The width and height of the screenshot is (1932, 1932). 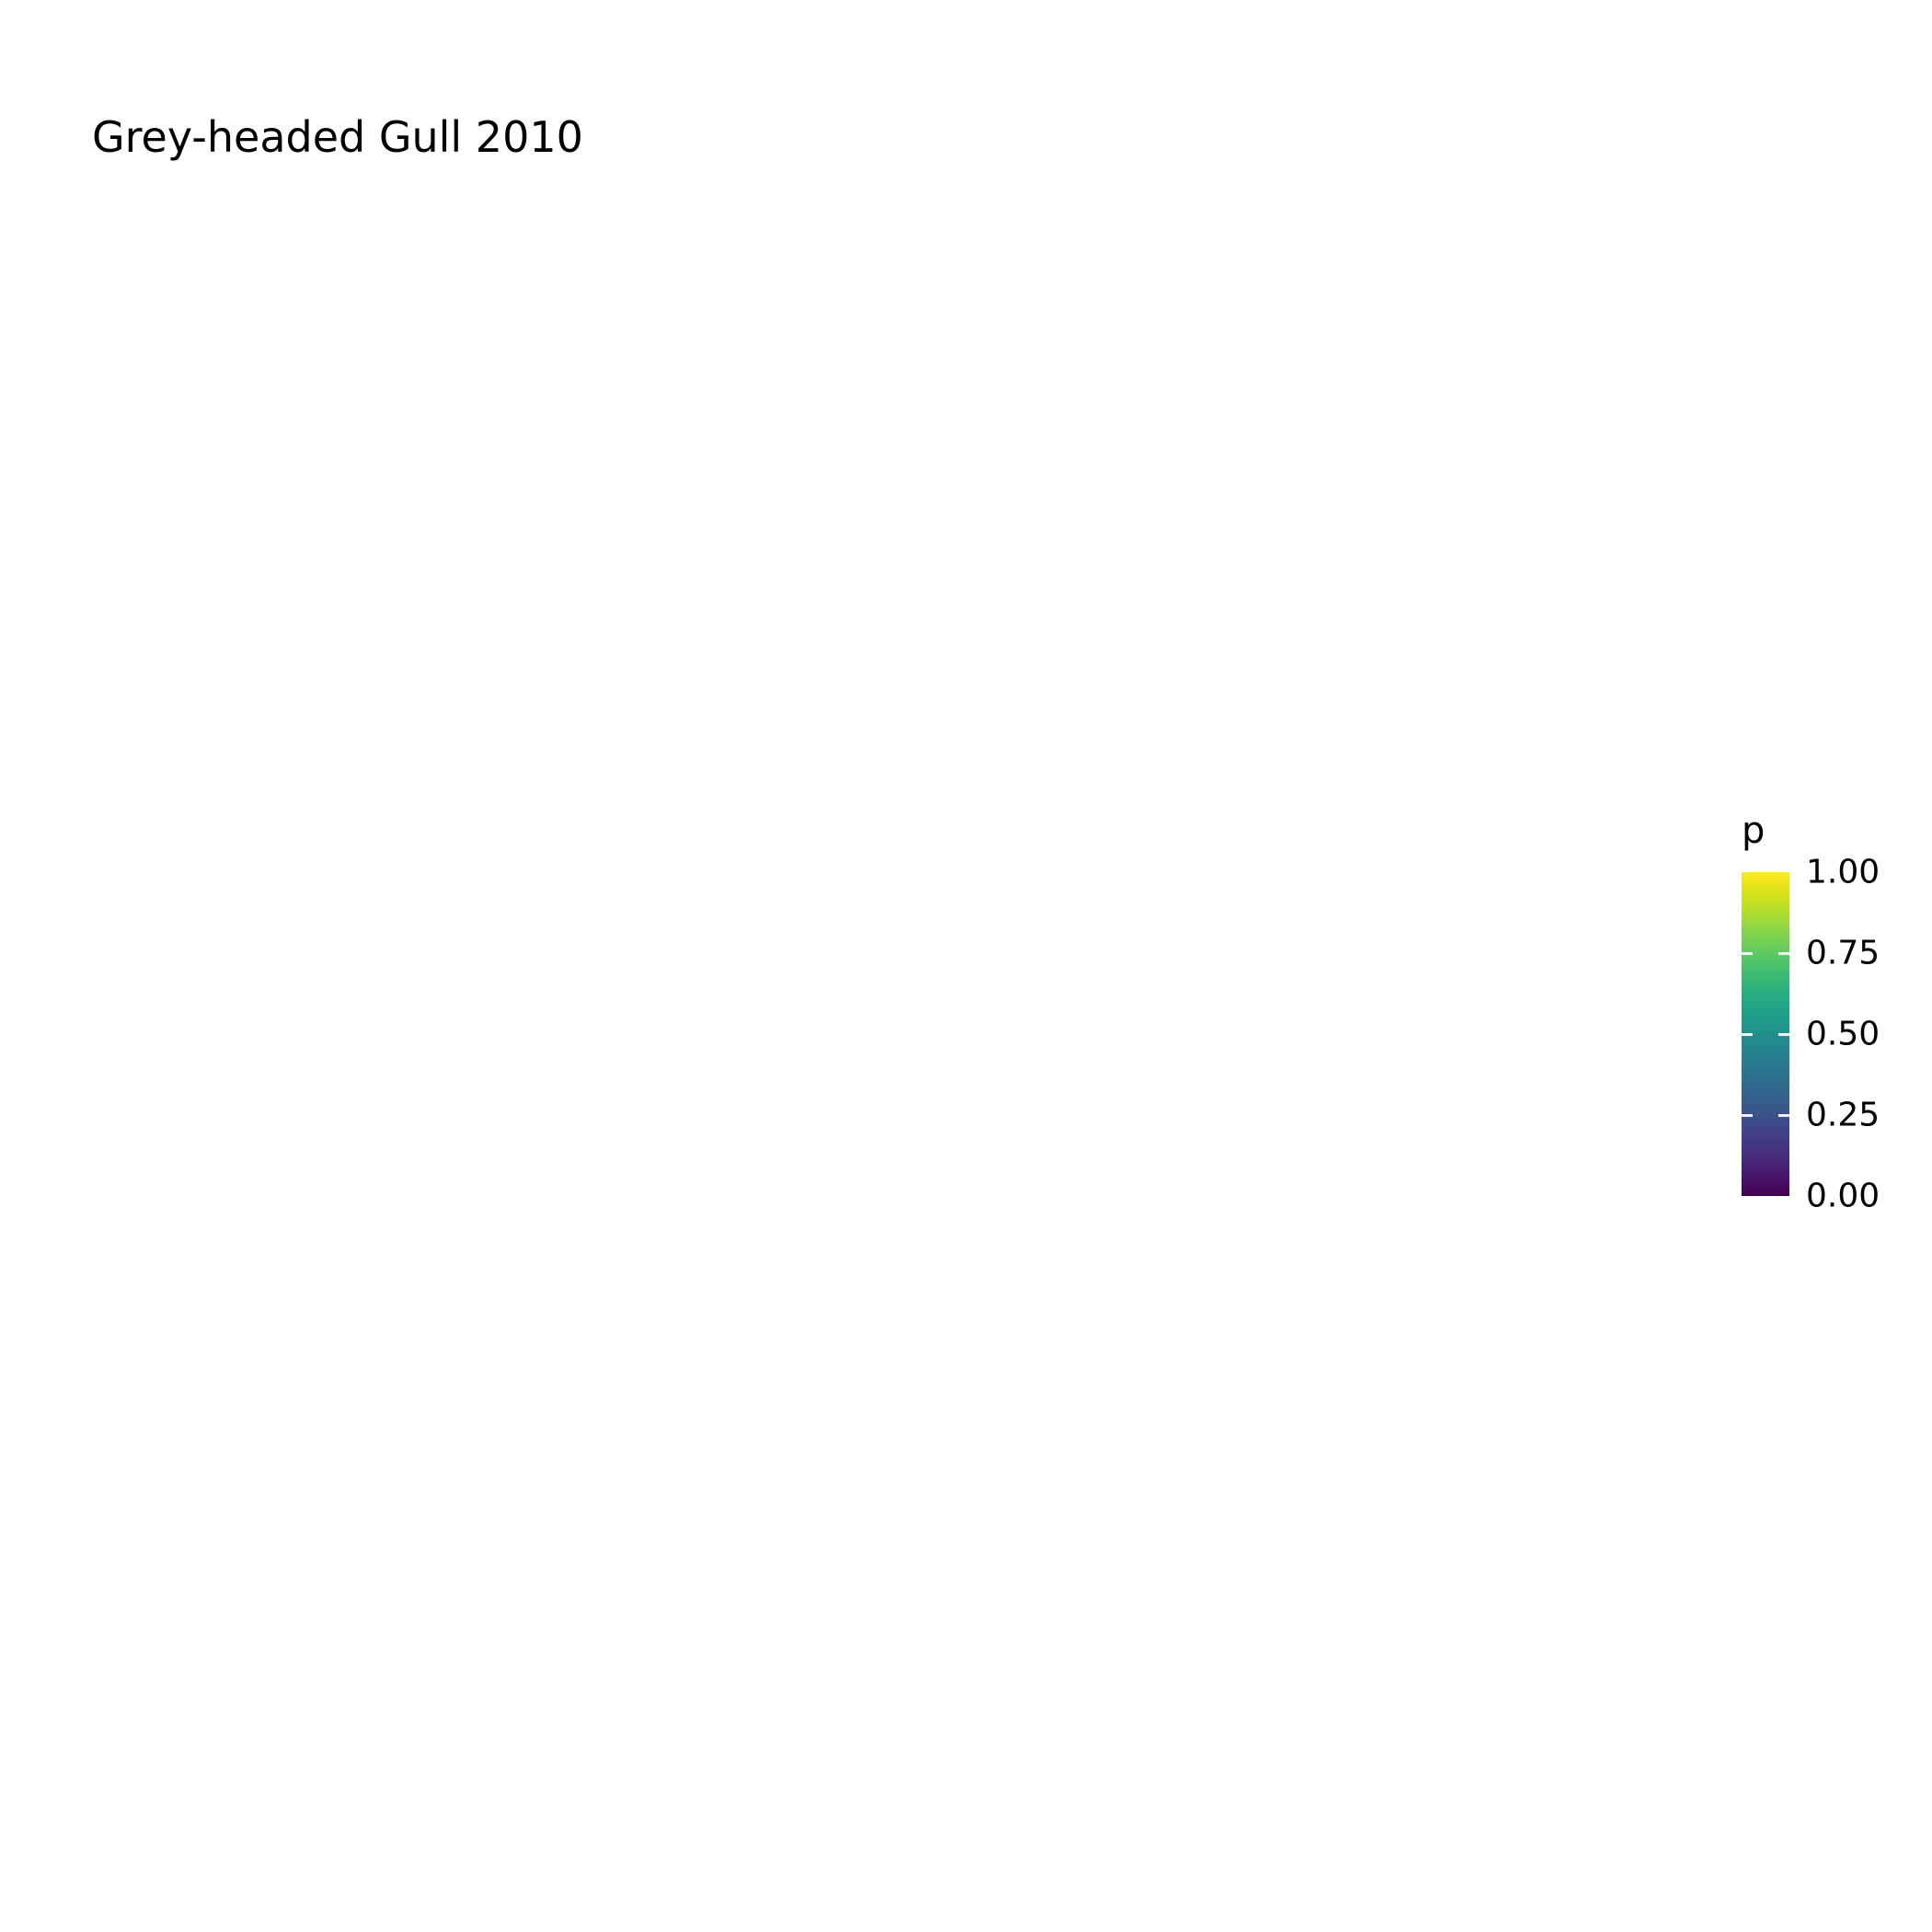 I want to click on legend-tick-label: 1.00, so click(x=1843, y=872).